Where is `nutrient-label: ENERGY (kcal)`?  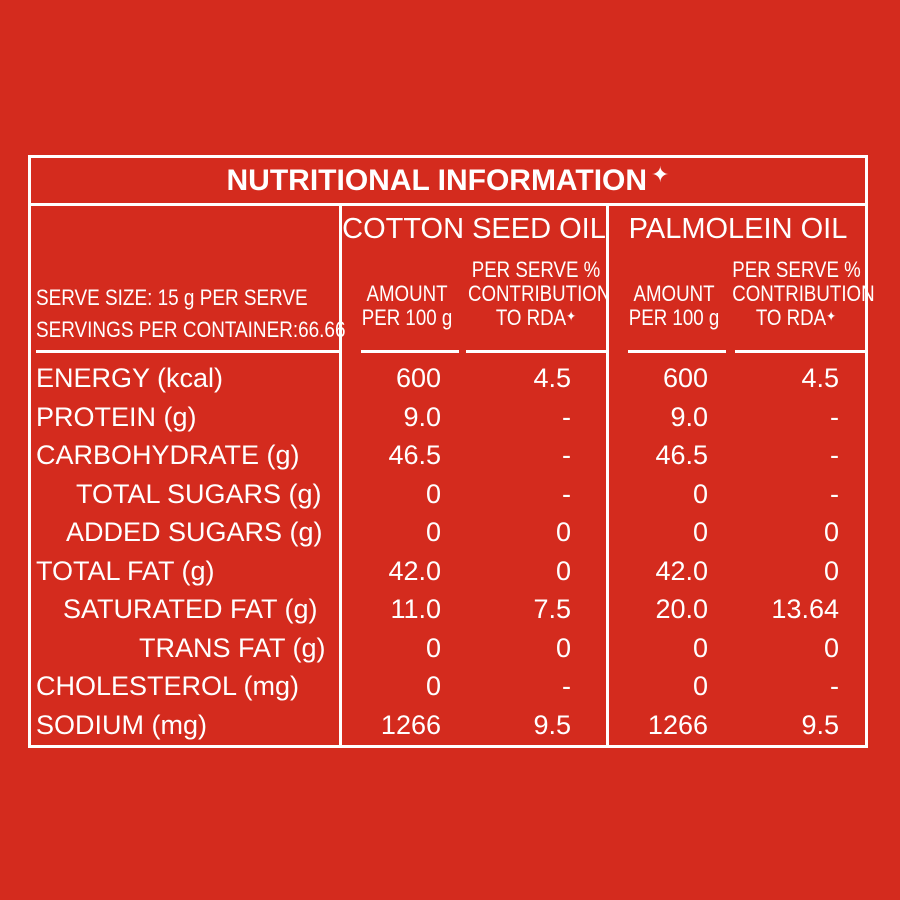 nutrient-label: ENERGY (kcal) is located at coordinates (130, 378).